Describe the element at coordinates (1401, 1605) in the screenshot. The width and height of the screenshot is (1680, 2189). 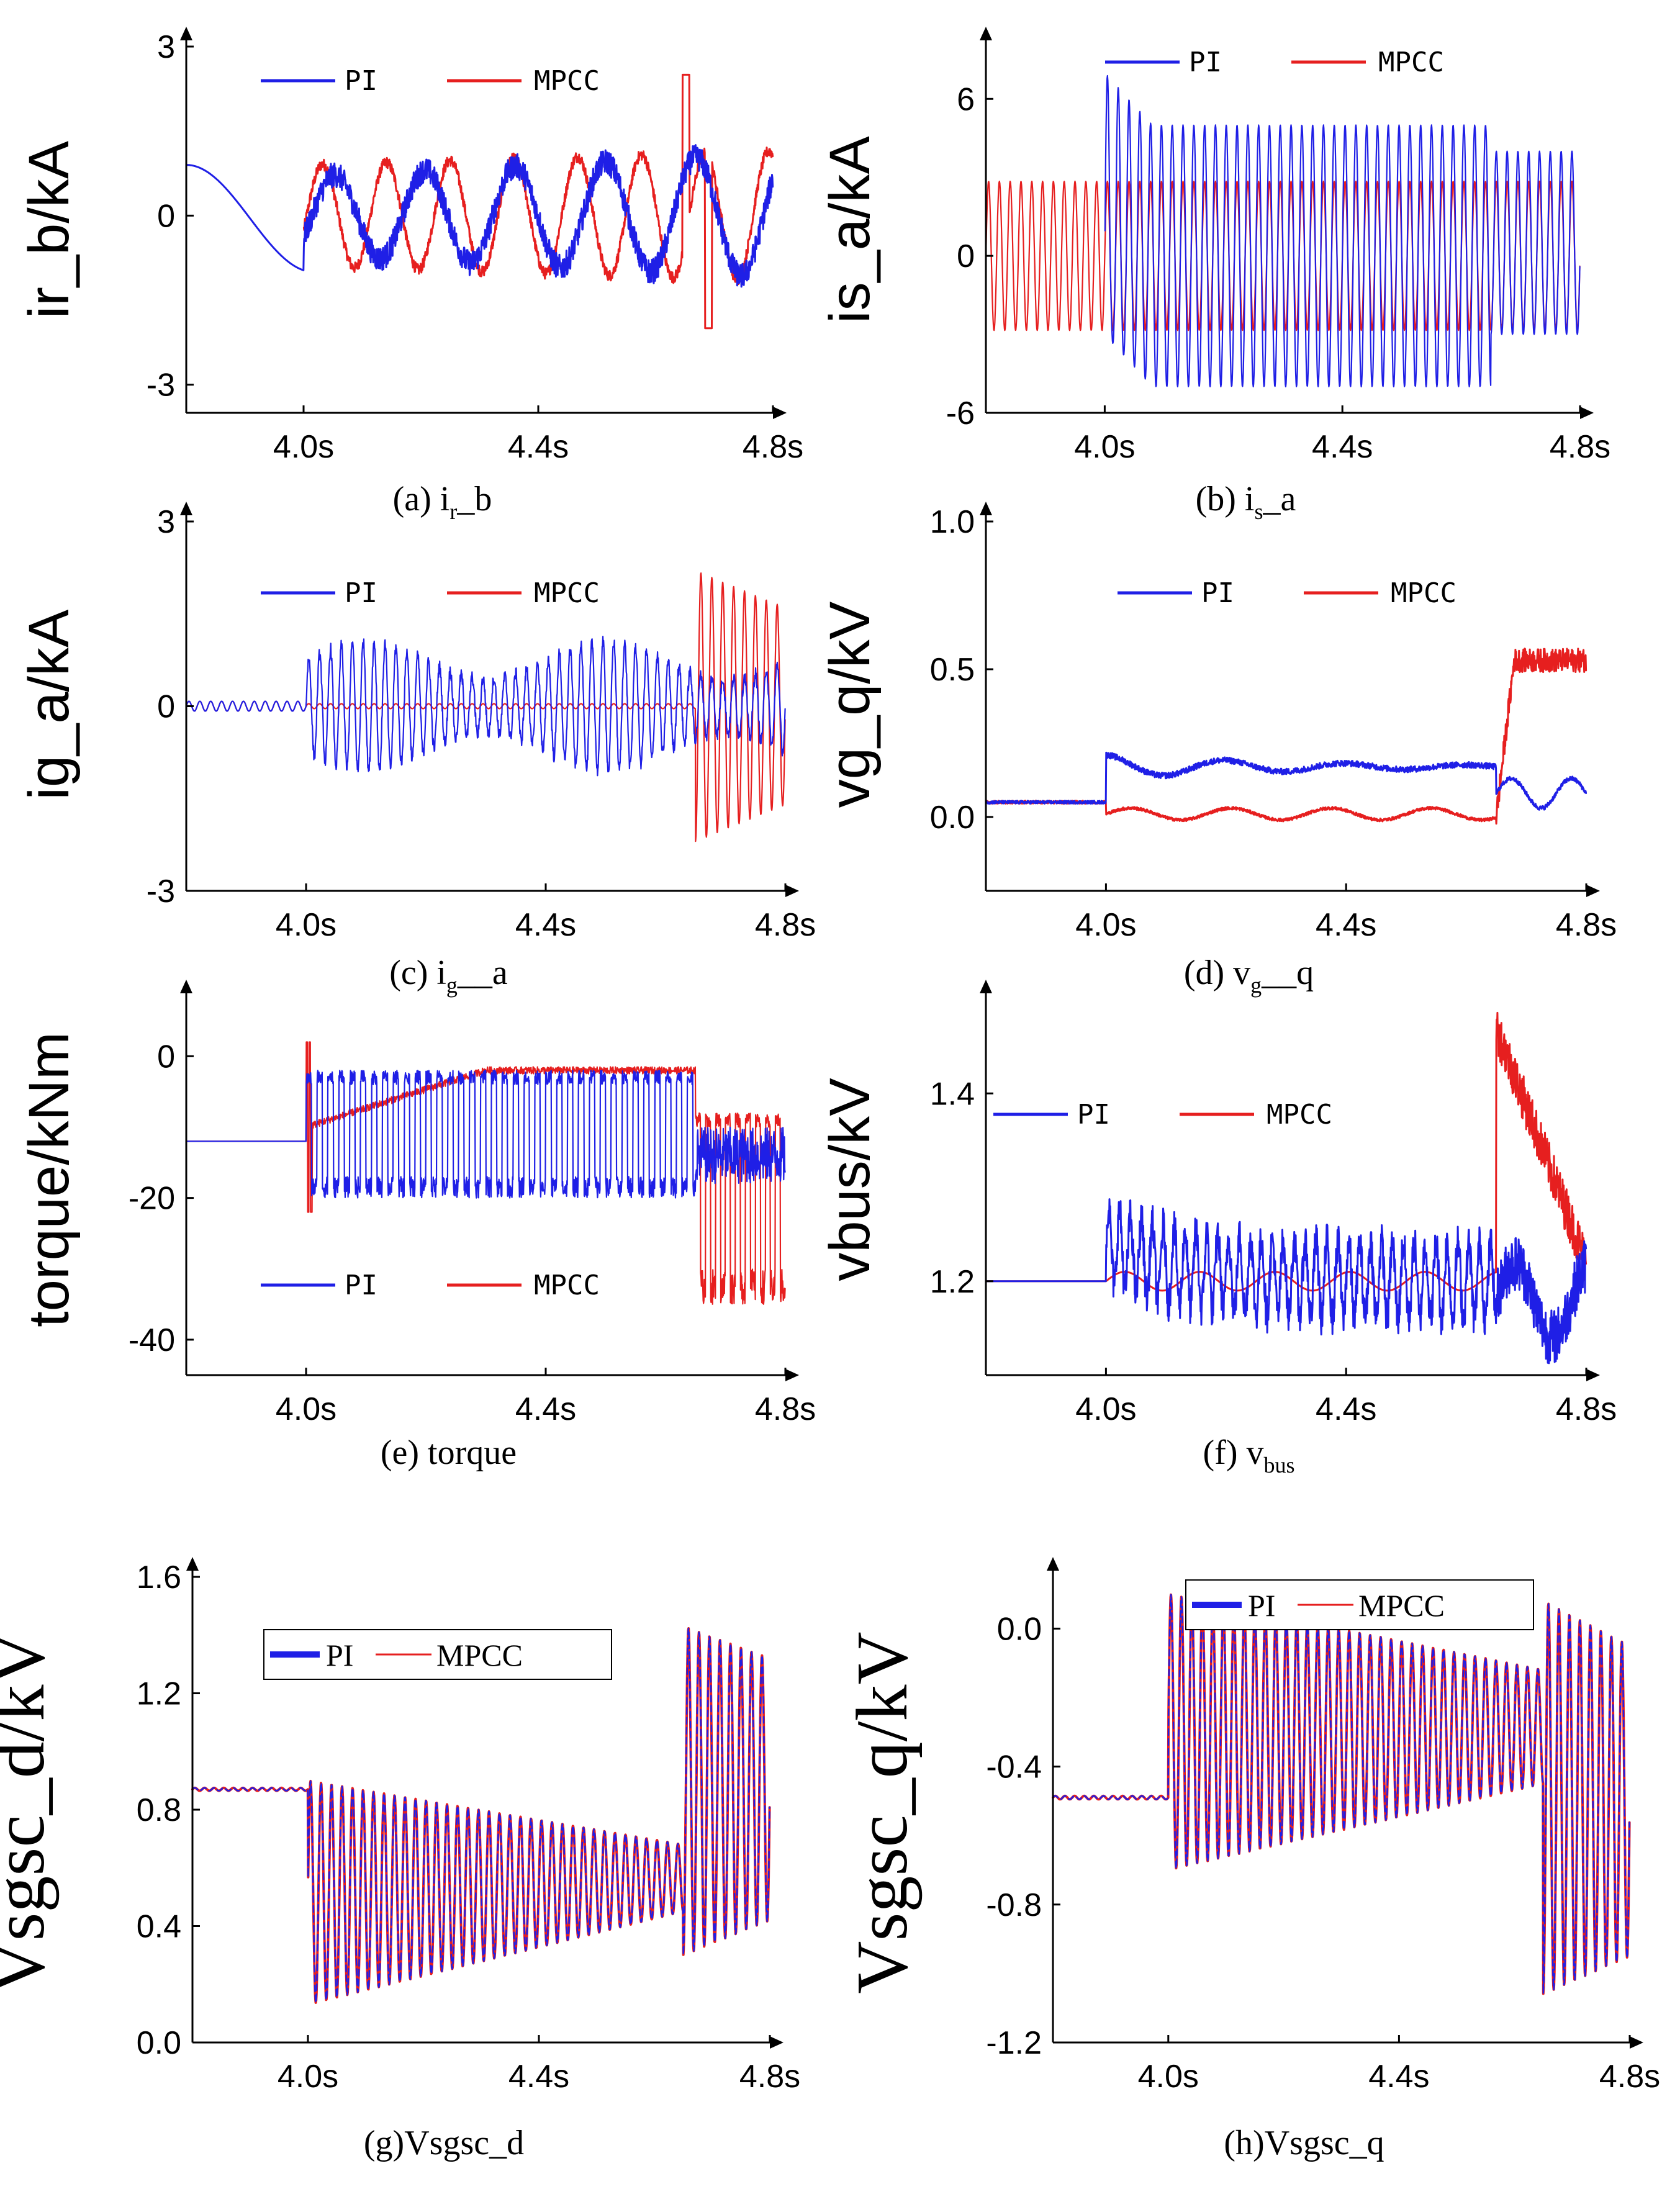
I see `legend-label-mpcc-h: MPCC` at that location.